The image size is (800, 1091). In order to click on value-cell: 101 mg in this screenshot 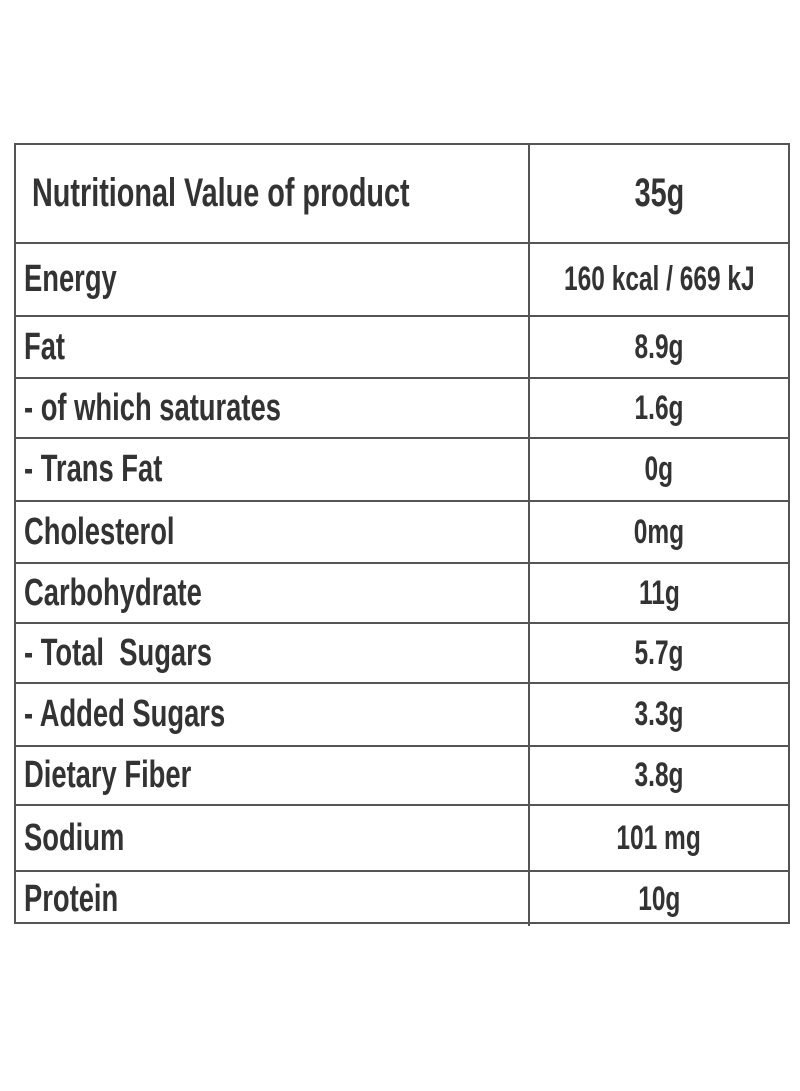, I will do `click(659, 838)`.